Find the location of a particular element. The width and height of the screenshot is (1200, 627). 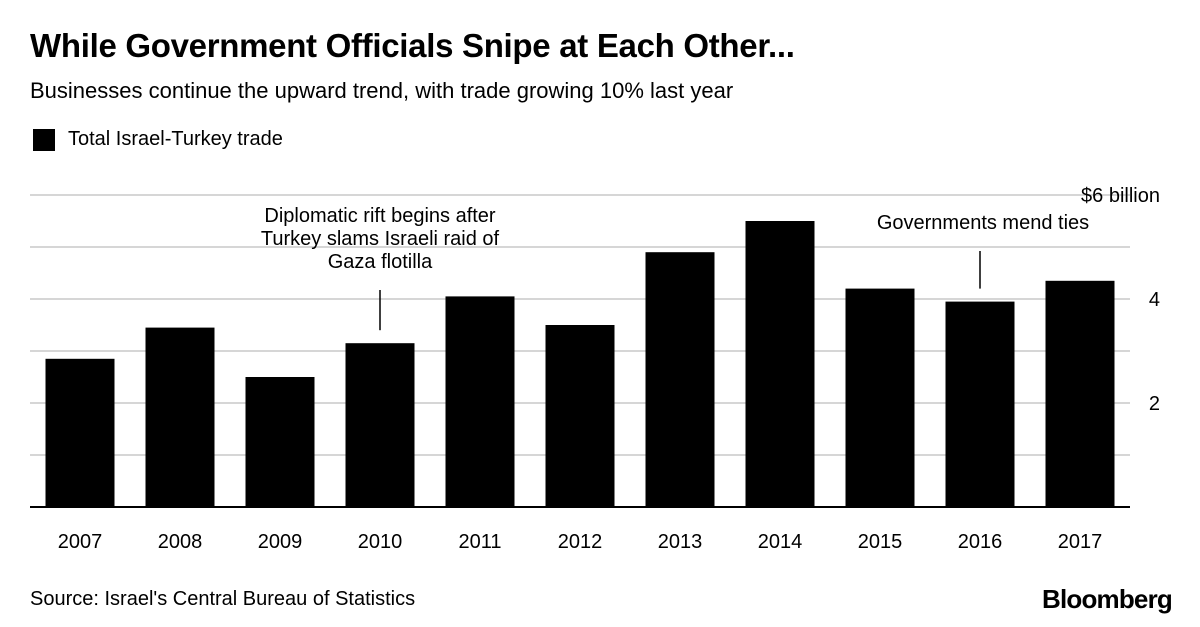

x-tick-label: 2016 is located at coordinates (980, 542).